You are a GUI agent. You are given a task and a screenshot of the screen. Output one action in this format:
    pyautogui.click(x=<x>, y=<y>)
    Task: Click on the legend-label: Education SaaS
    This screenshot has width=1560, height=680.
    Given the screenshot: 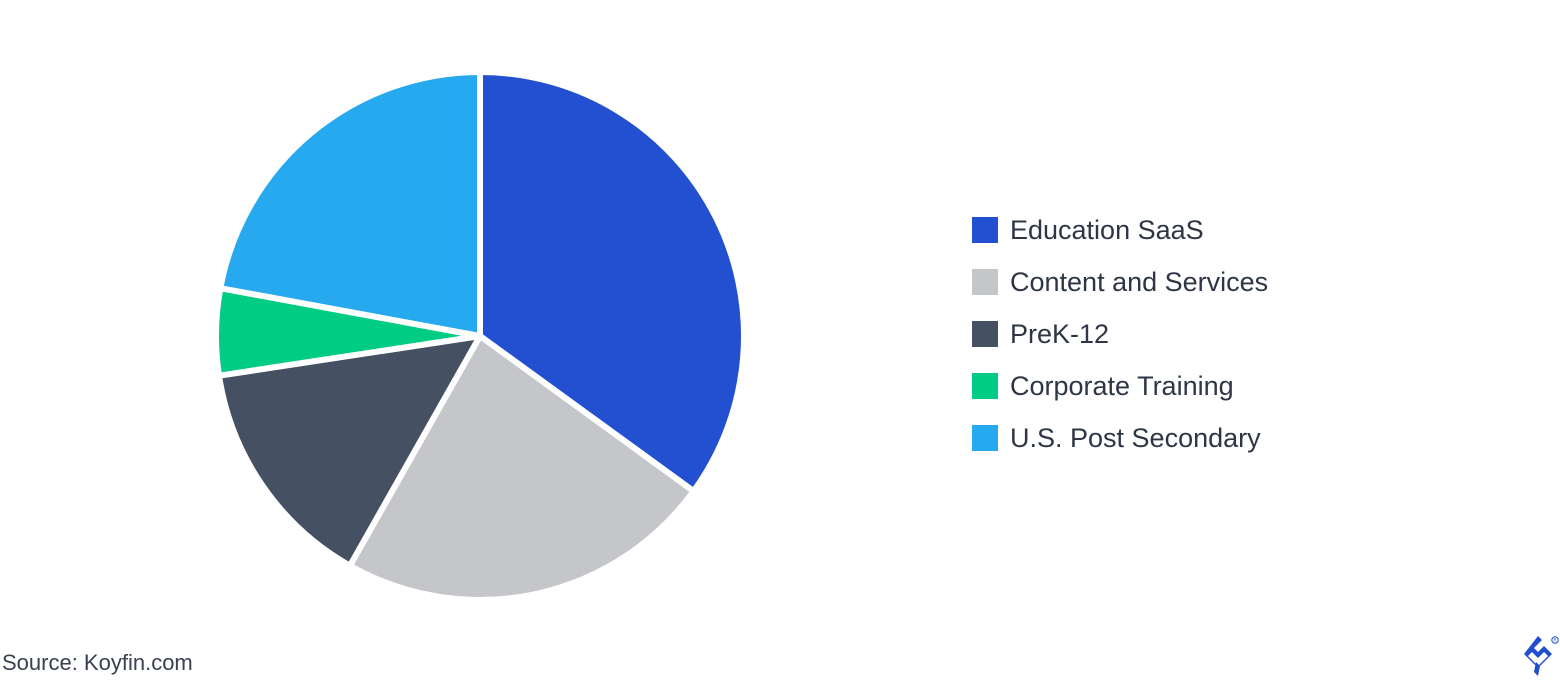 What is the action you would take?
    pyautogui.click(x=1107, y=229)
    